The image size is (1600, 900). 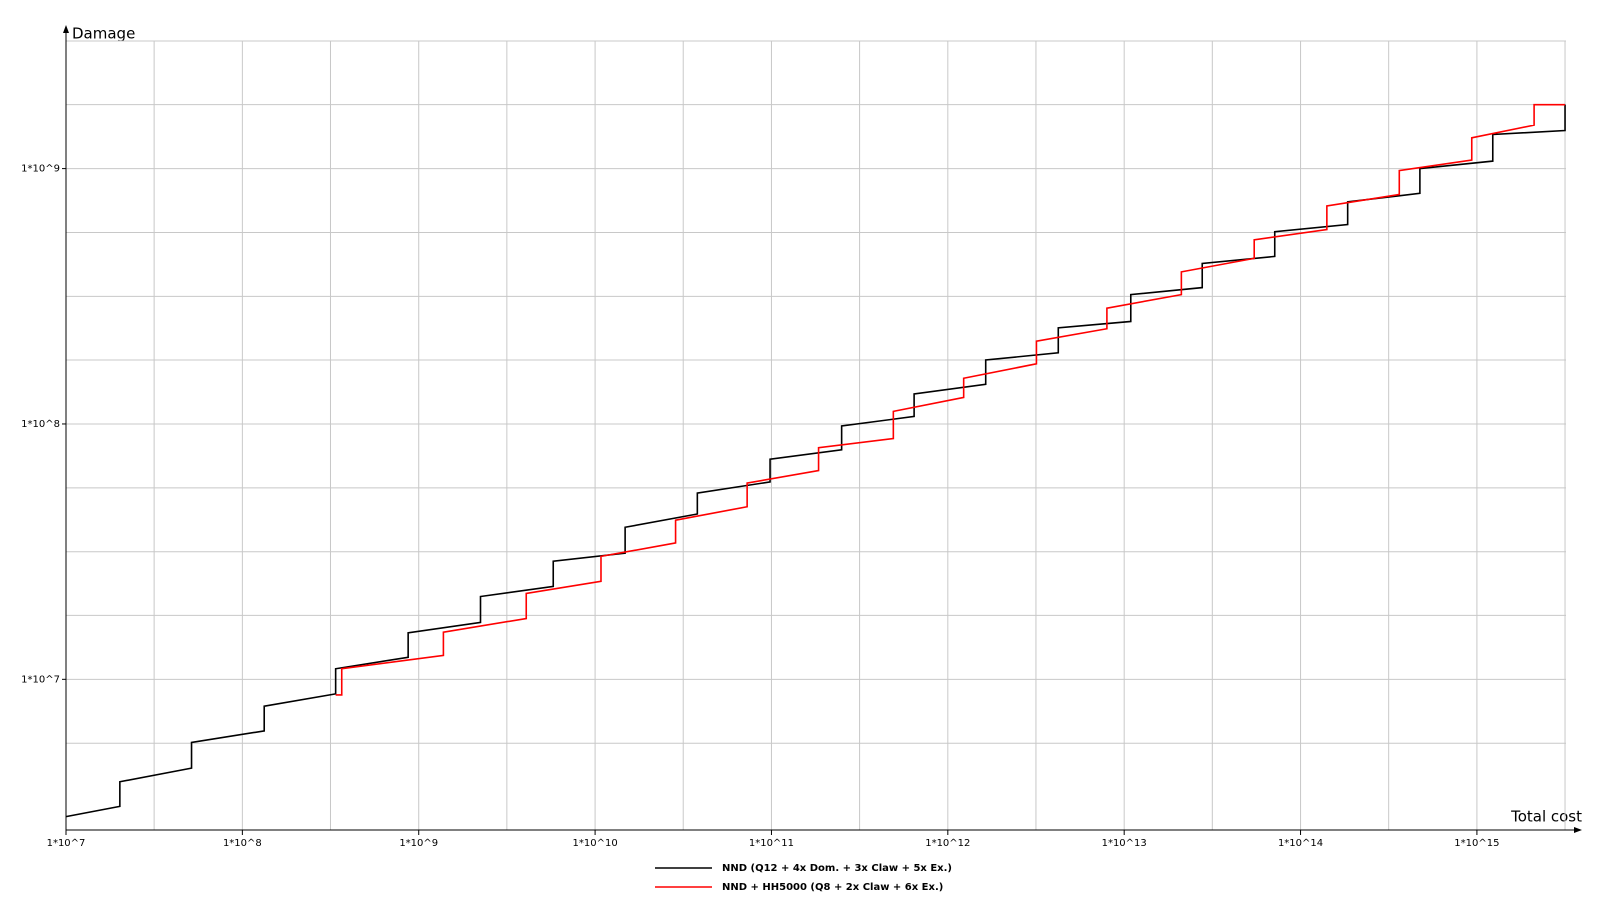 What do you see at coordinates (242, 843) in the screenshot?
I see `x-tick-label: 1*10^8` at bounding box center [242, 843].